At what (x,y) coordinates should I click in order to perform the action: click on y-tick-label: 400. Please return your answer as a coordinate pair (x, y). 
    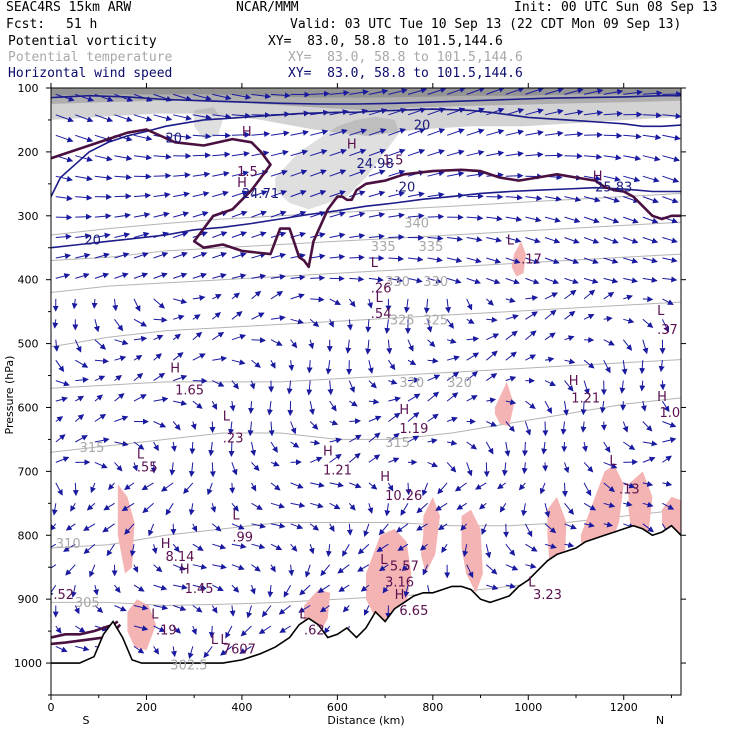
    Looking at the image, I should click on (28, 280).